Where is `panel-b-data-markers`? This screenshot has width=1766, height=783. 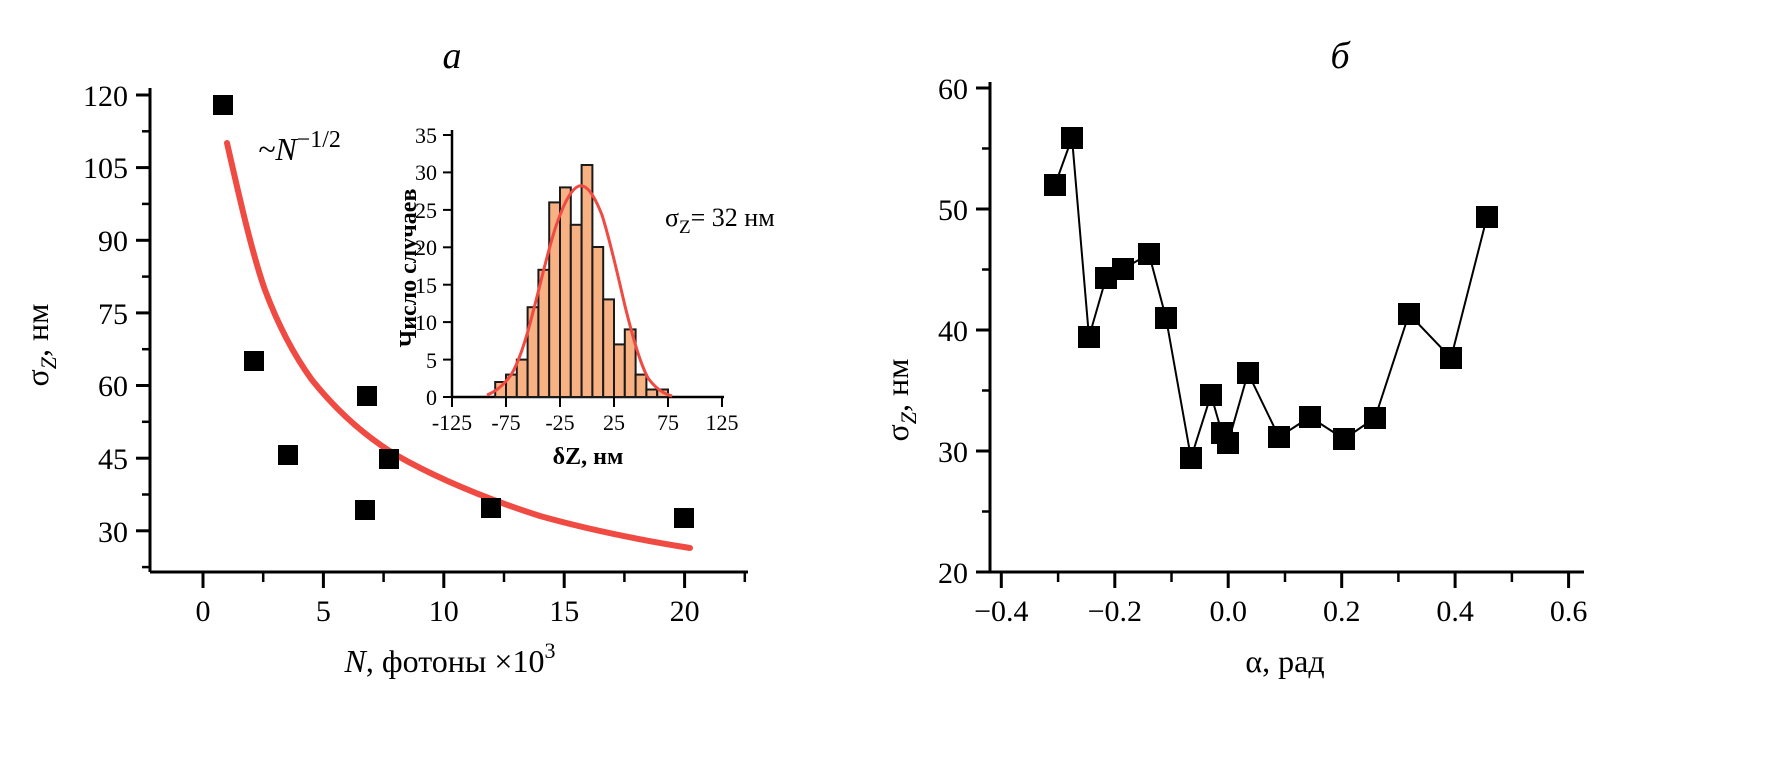 panel-b-data-markers is located at coordinates (1271, 298).